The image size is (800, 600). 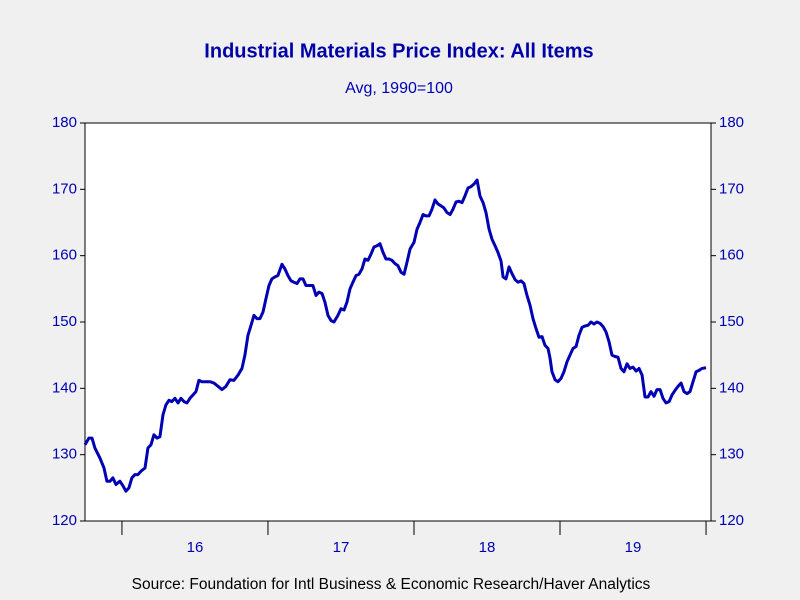 I want to click on y2-tick-label: 170, so click(x=731, y=188).